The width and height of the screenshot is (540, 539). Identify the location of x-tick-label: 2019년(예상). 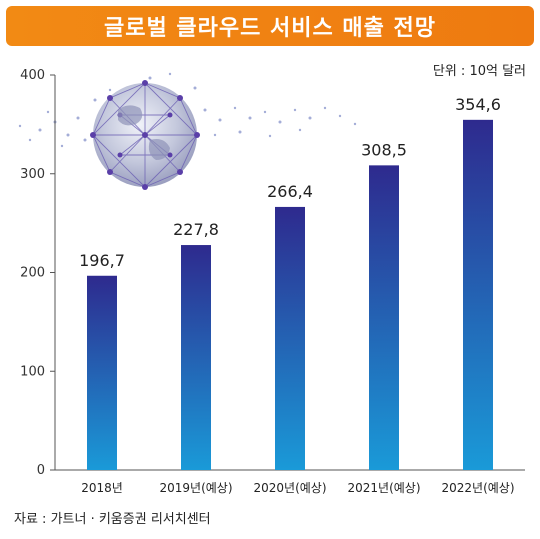
(195, 488).